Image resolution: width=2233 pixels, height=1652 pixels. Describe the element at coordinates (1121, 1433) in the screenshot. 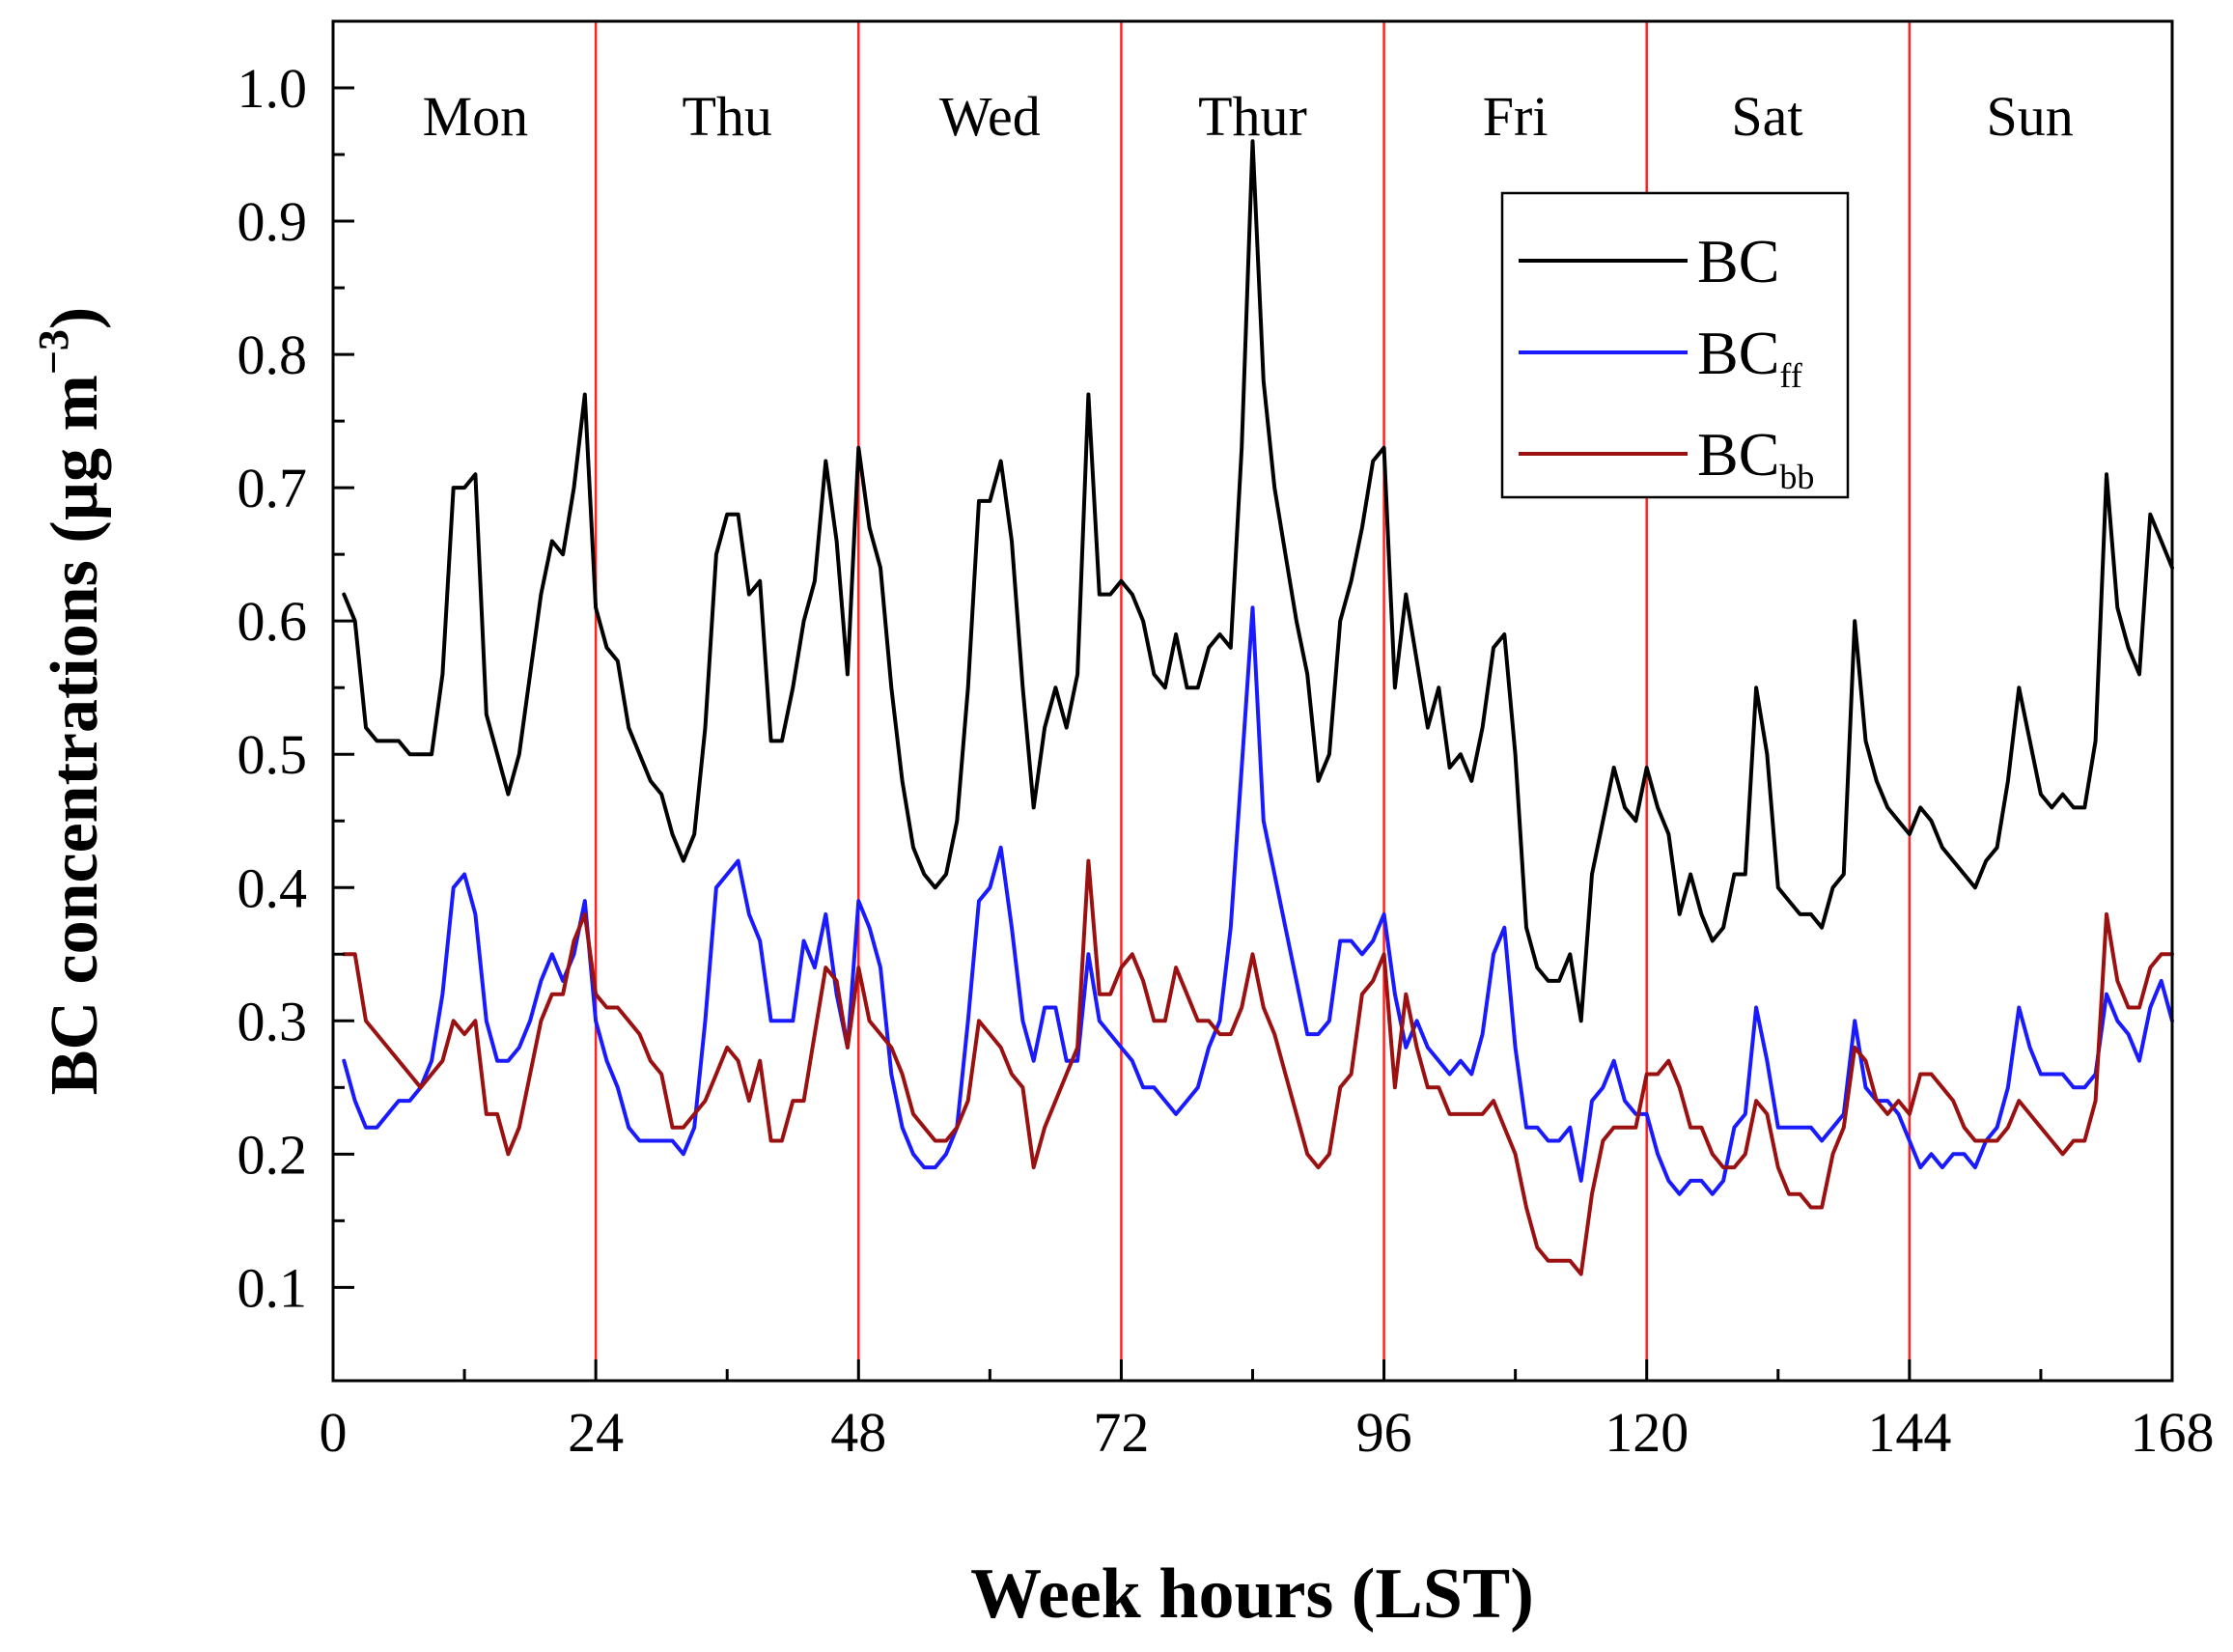

I see `x-tick-label-72: 72` at that location.